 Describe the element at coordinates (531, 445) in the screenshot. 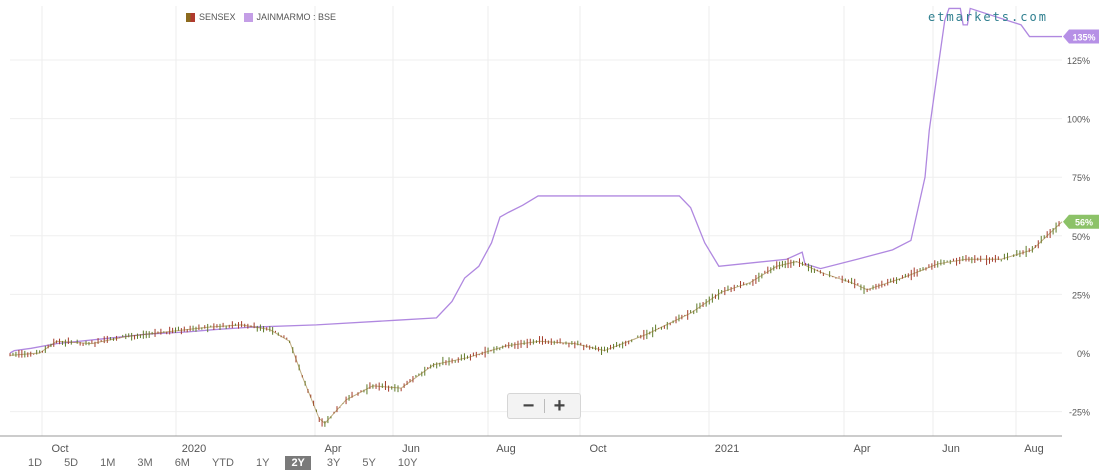

I see `x-axis: Oct 2020 Apr Jun Aug Oct 2021 Apr Jun Aug` at that location.